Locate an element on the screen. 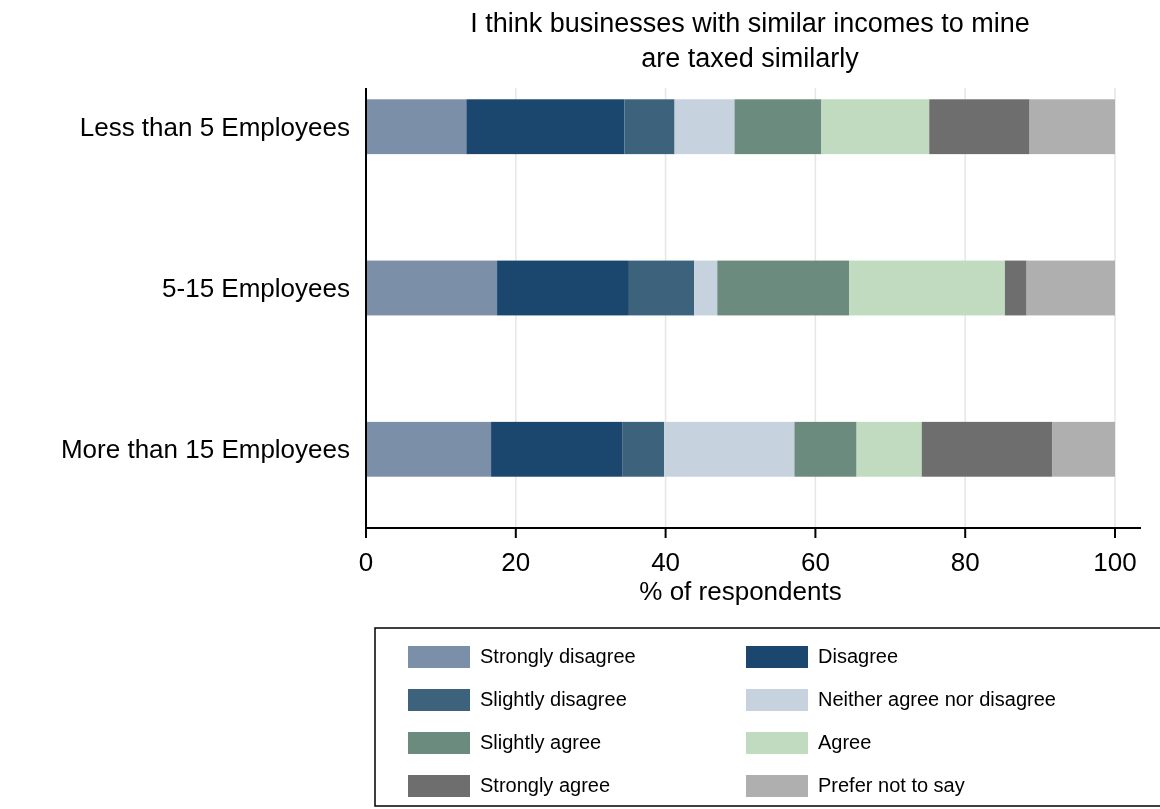 The height and width of the screenshot is (809, 1160). x-tick-label: 80 is located at coordinates (965, 562).